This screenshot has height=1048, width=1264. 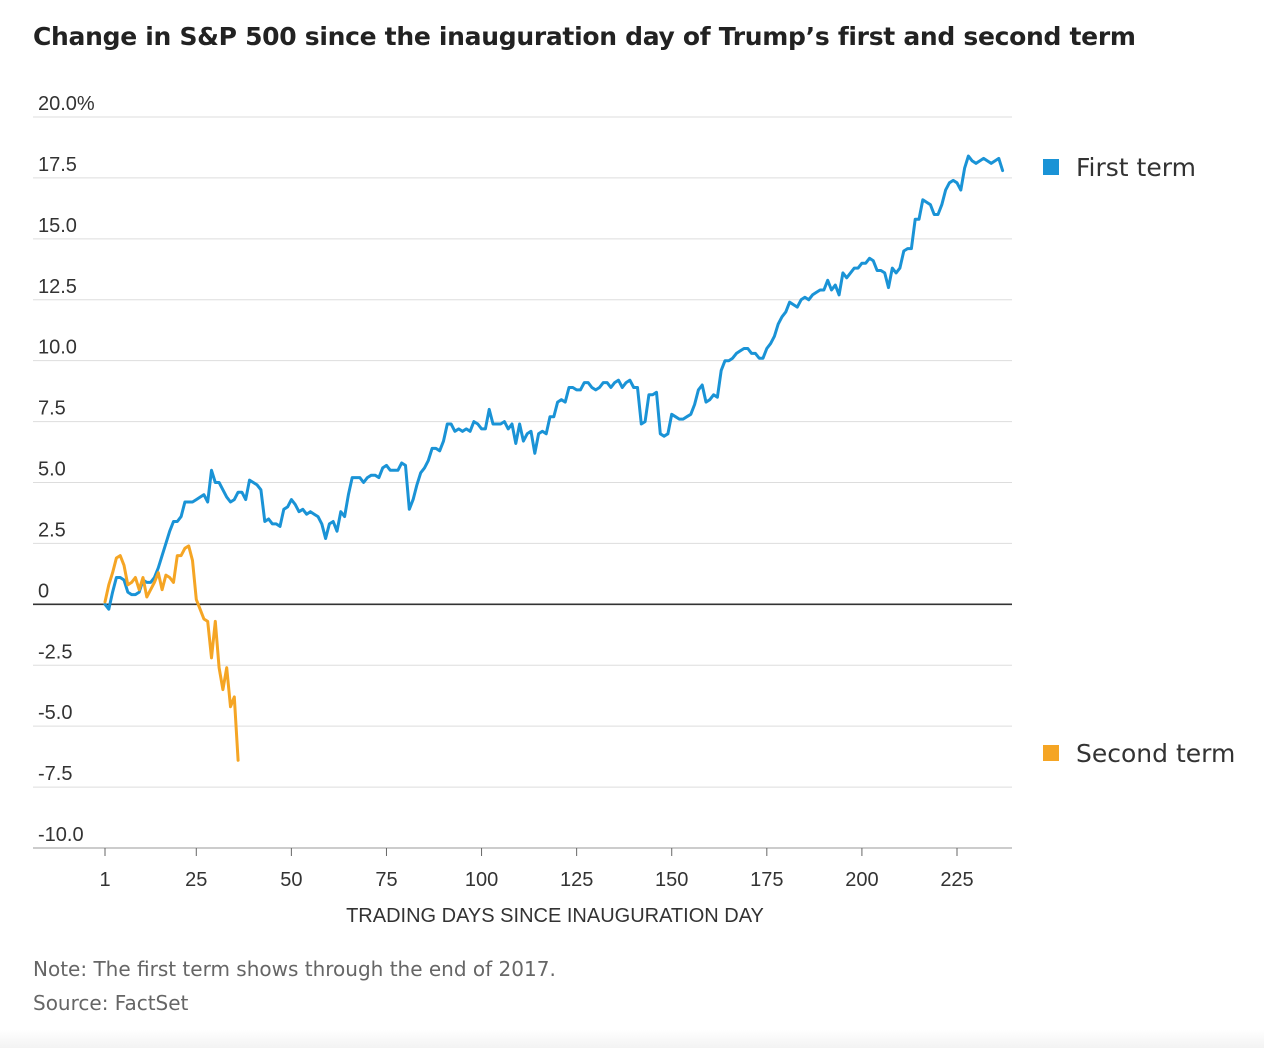 I want to click on chart-source: Source: FactSet, so click(x=111, y=1003).